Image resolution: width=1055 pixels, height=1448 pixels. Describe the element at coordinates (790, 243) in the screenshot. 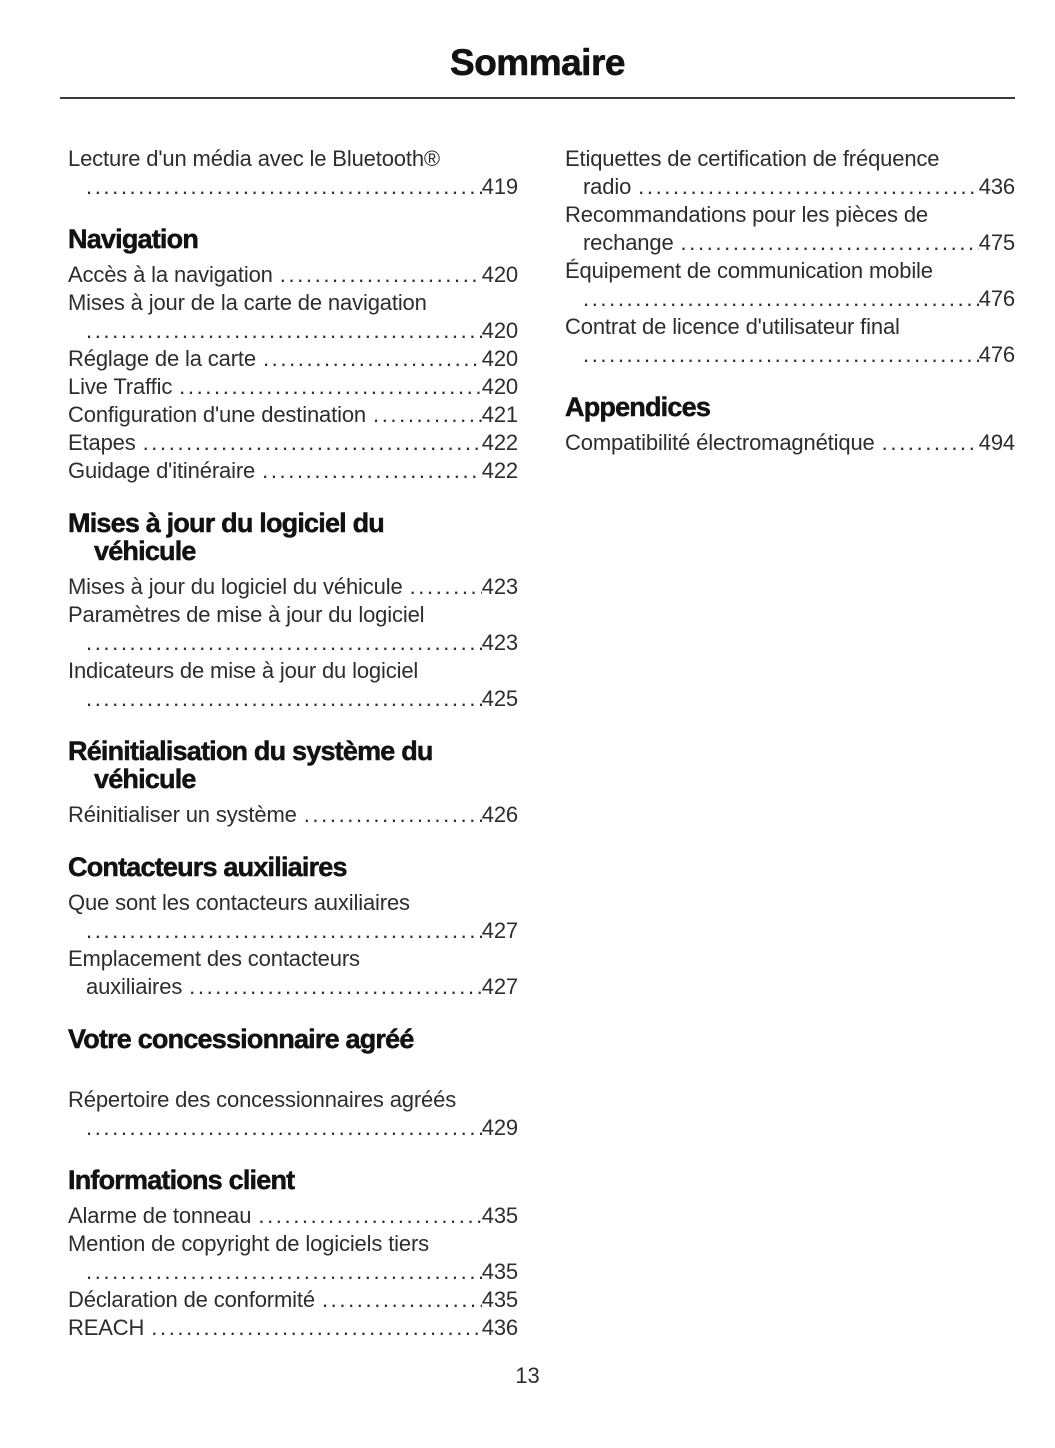

I see `toc-entry-line: rechange 475` at that location.